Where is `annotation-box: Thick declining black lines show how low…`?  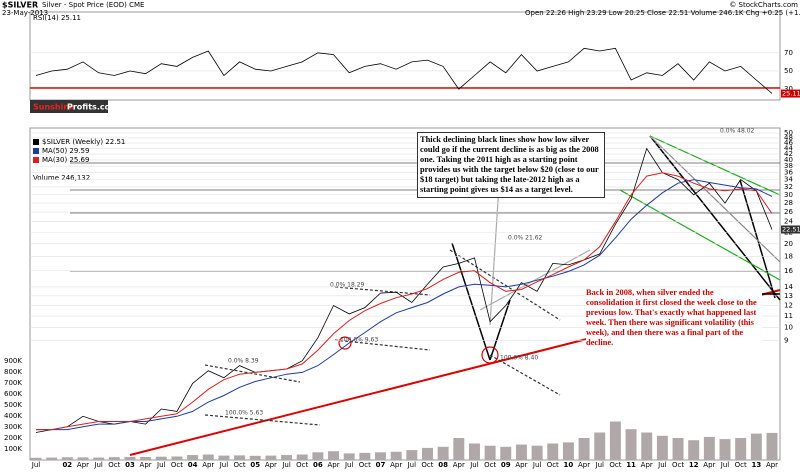
annotation-box: Thick declining black lines show how low… is located at coordinates (511, 165).